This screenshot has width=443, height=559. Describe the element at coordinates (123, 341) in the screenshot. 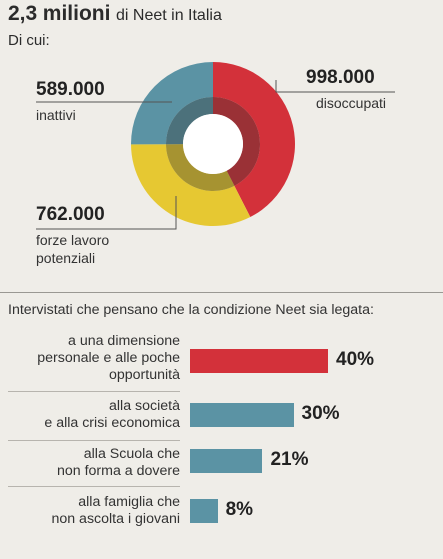

I see `bar-label-0-line-0: a una dimensione` at that location.